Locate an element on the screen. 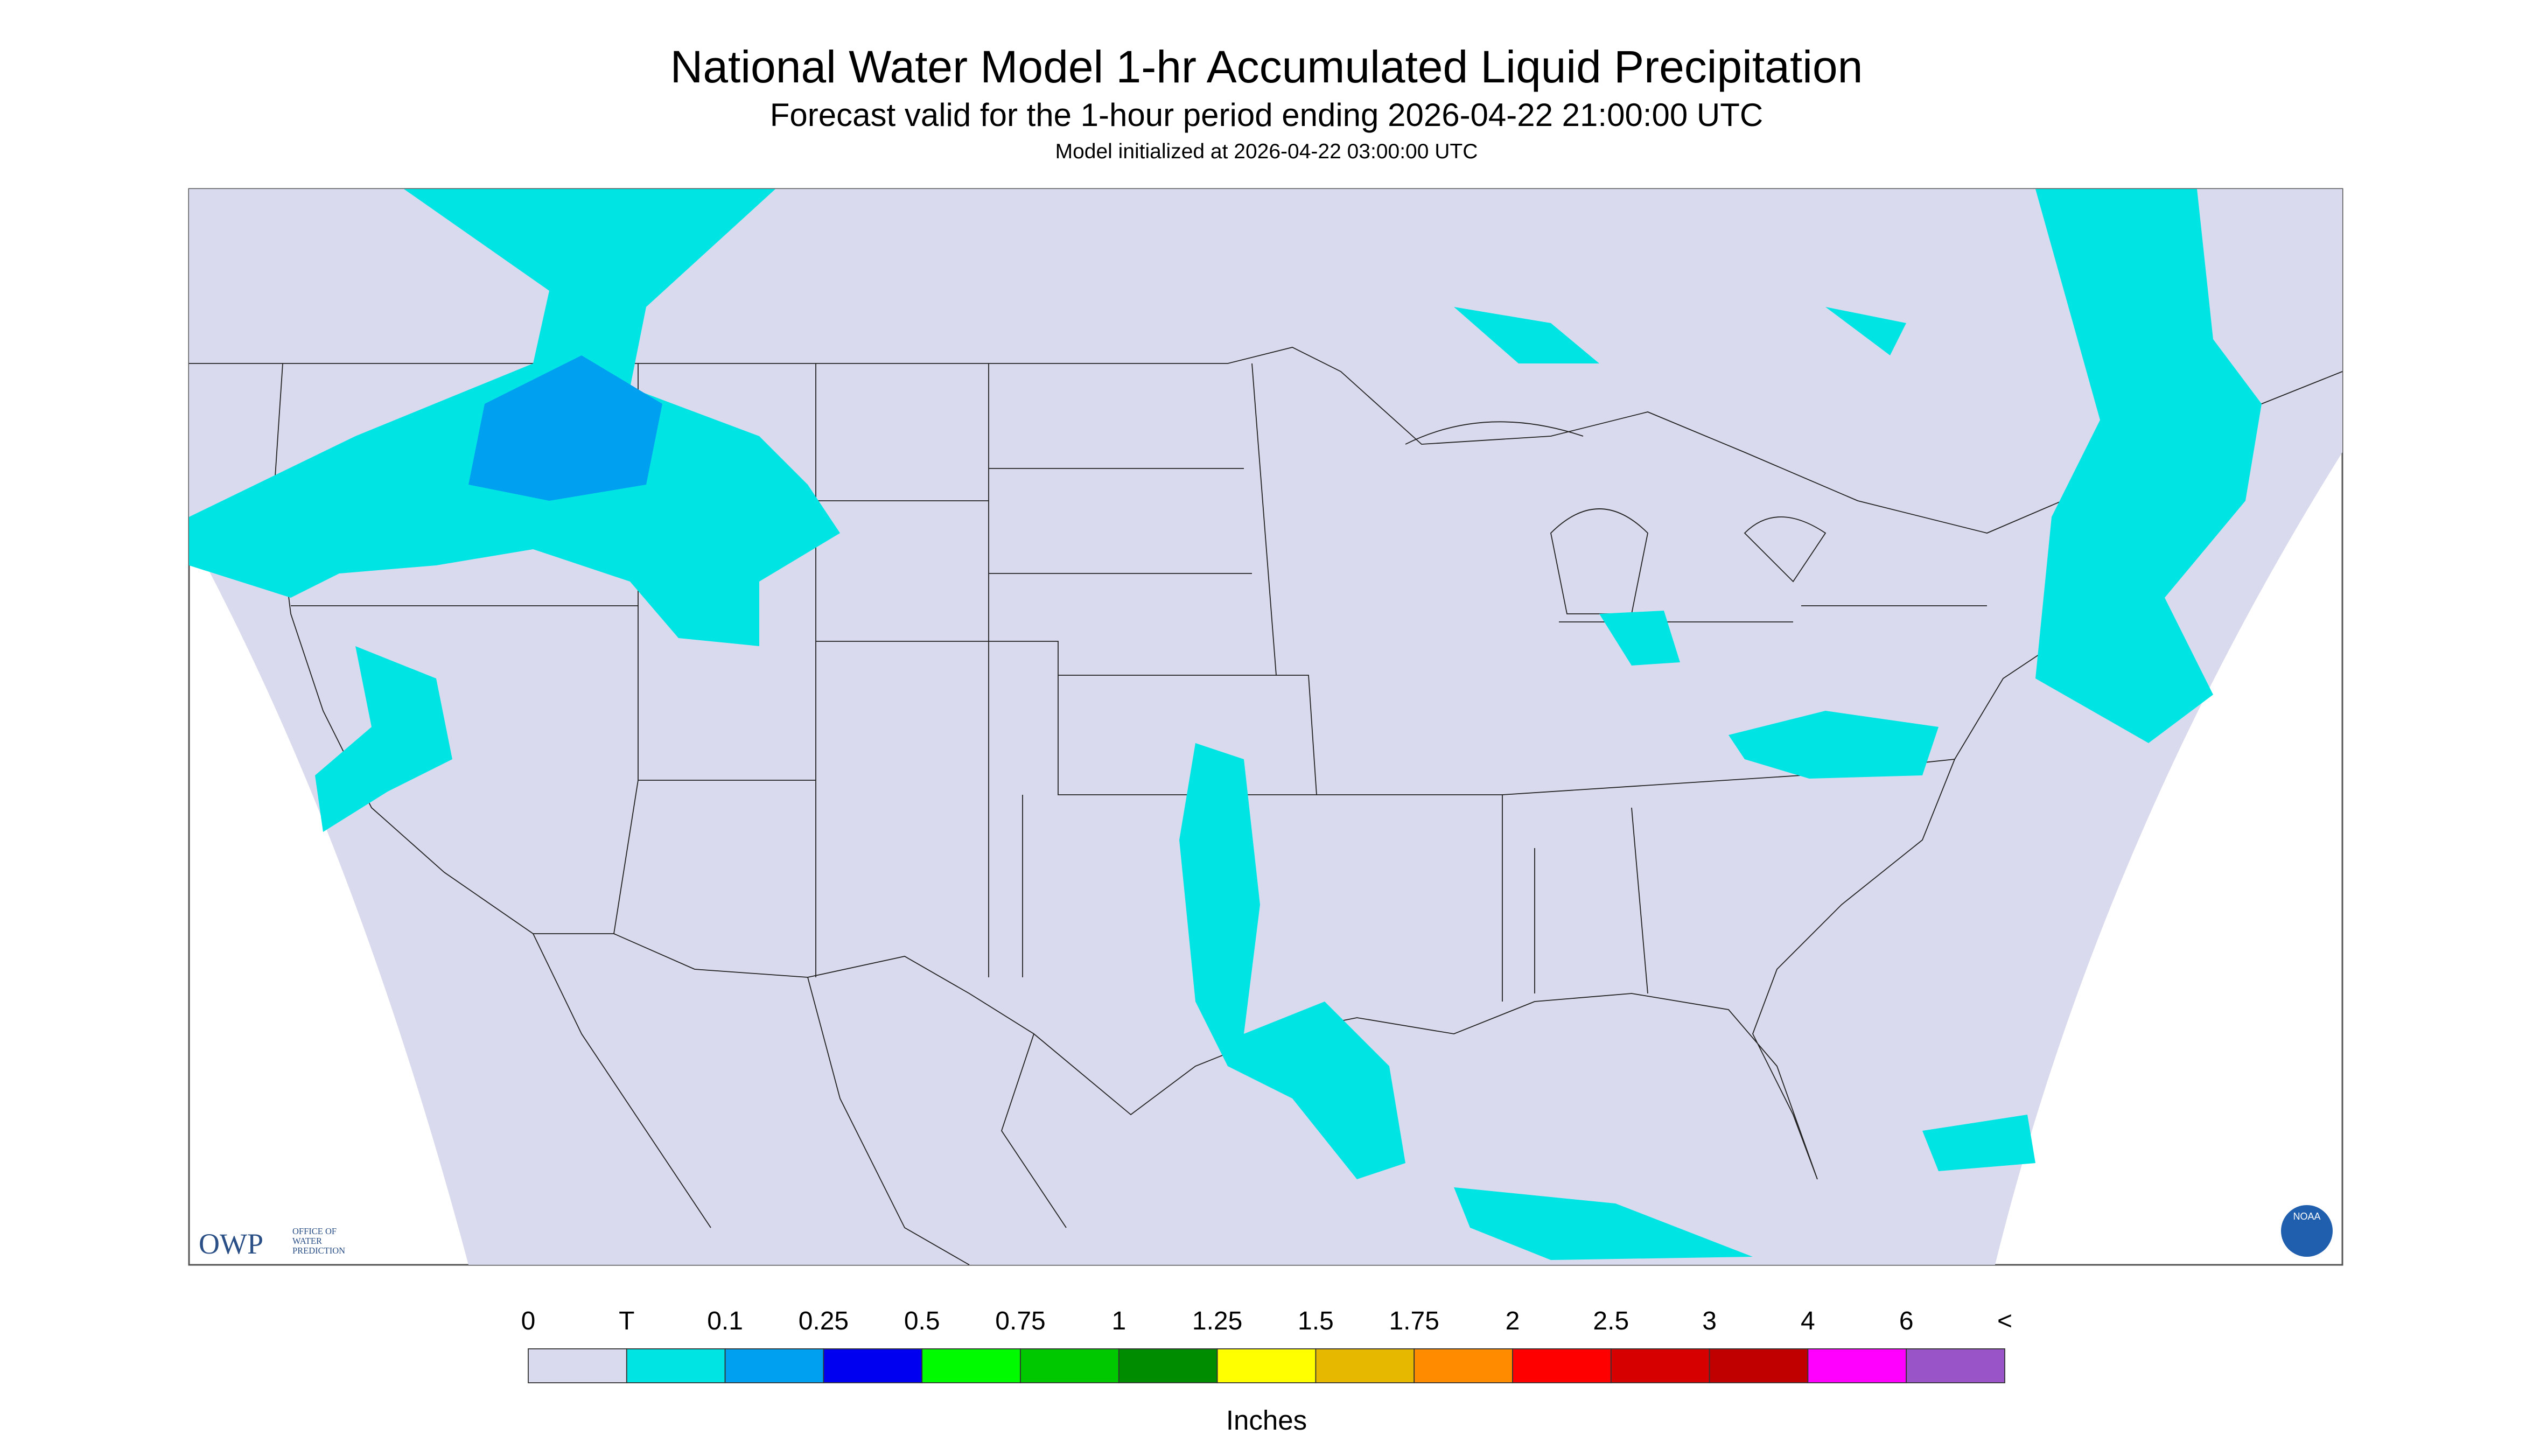 Image resolution: width=2533 pixels, height=1456 pixels. great-lakes is located at coordinates (1616, 517).